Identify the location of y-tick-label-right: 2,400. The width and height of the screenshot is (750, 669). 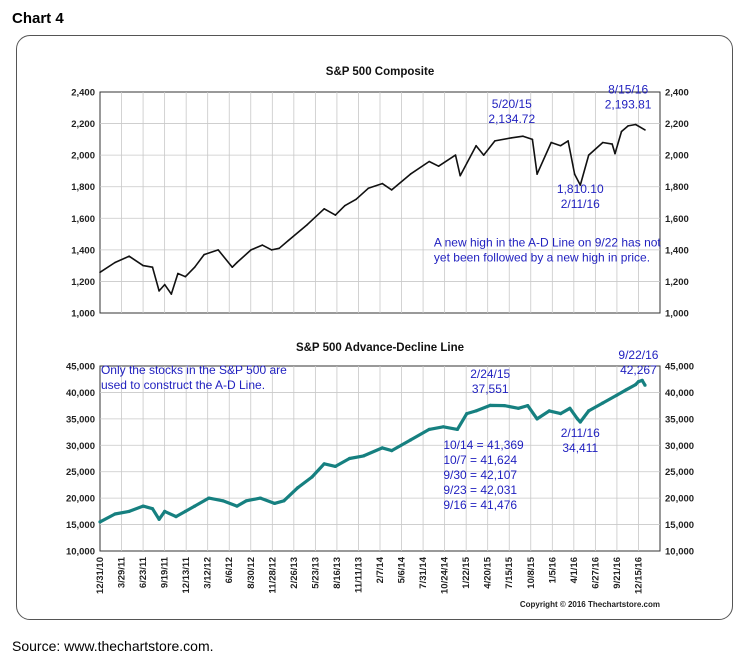
(677, 93).